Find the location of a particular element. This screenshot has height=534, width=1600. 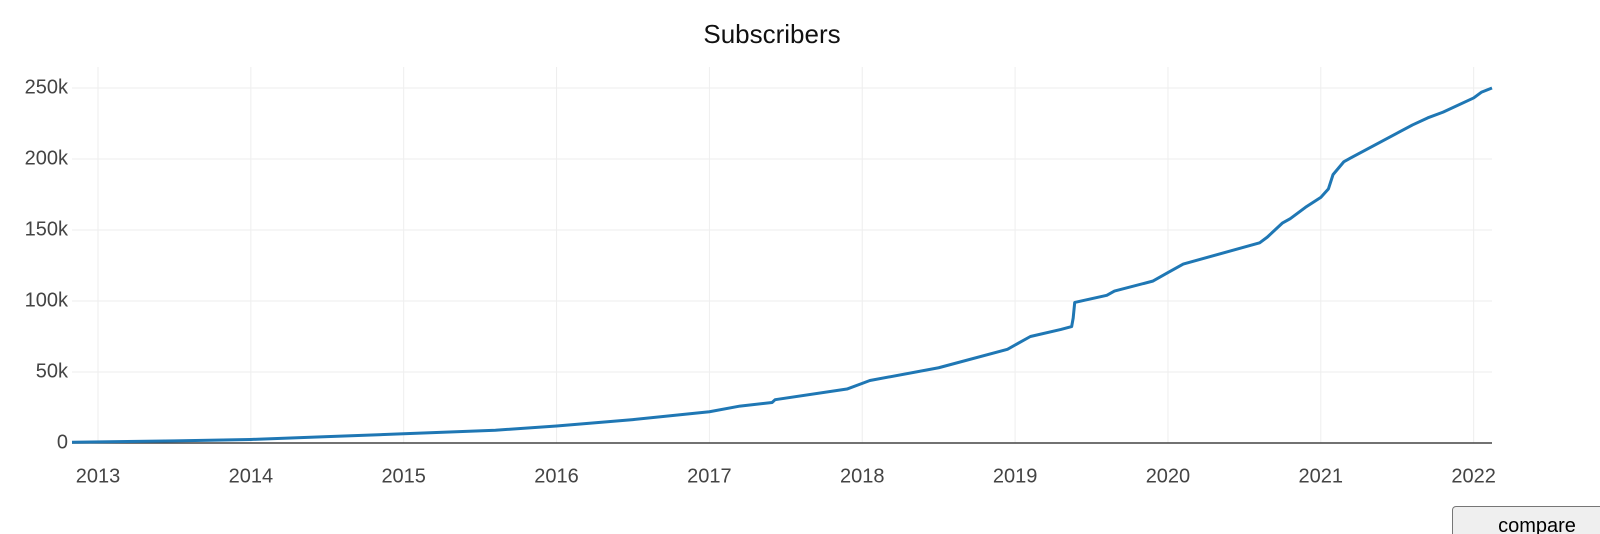

x-tick-label: 2022 is located at coordinates (1473, 476).